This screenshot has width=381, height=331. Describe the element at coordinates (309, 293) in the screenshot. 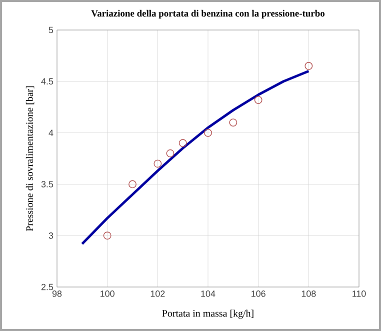

I see `x-tick-label: 108` at that location.